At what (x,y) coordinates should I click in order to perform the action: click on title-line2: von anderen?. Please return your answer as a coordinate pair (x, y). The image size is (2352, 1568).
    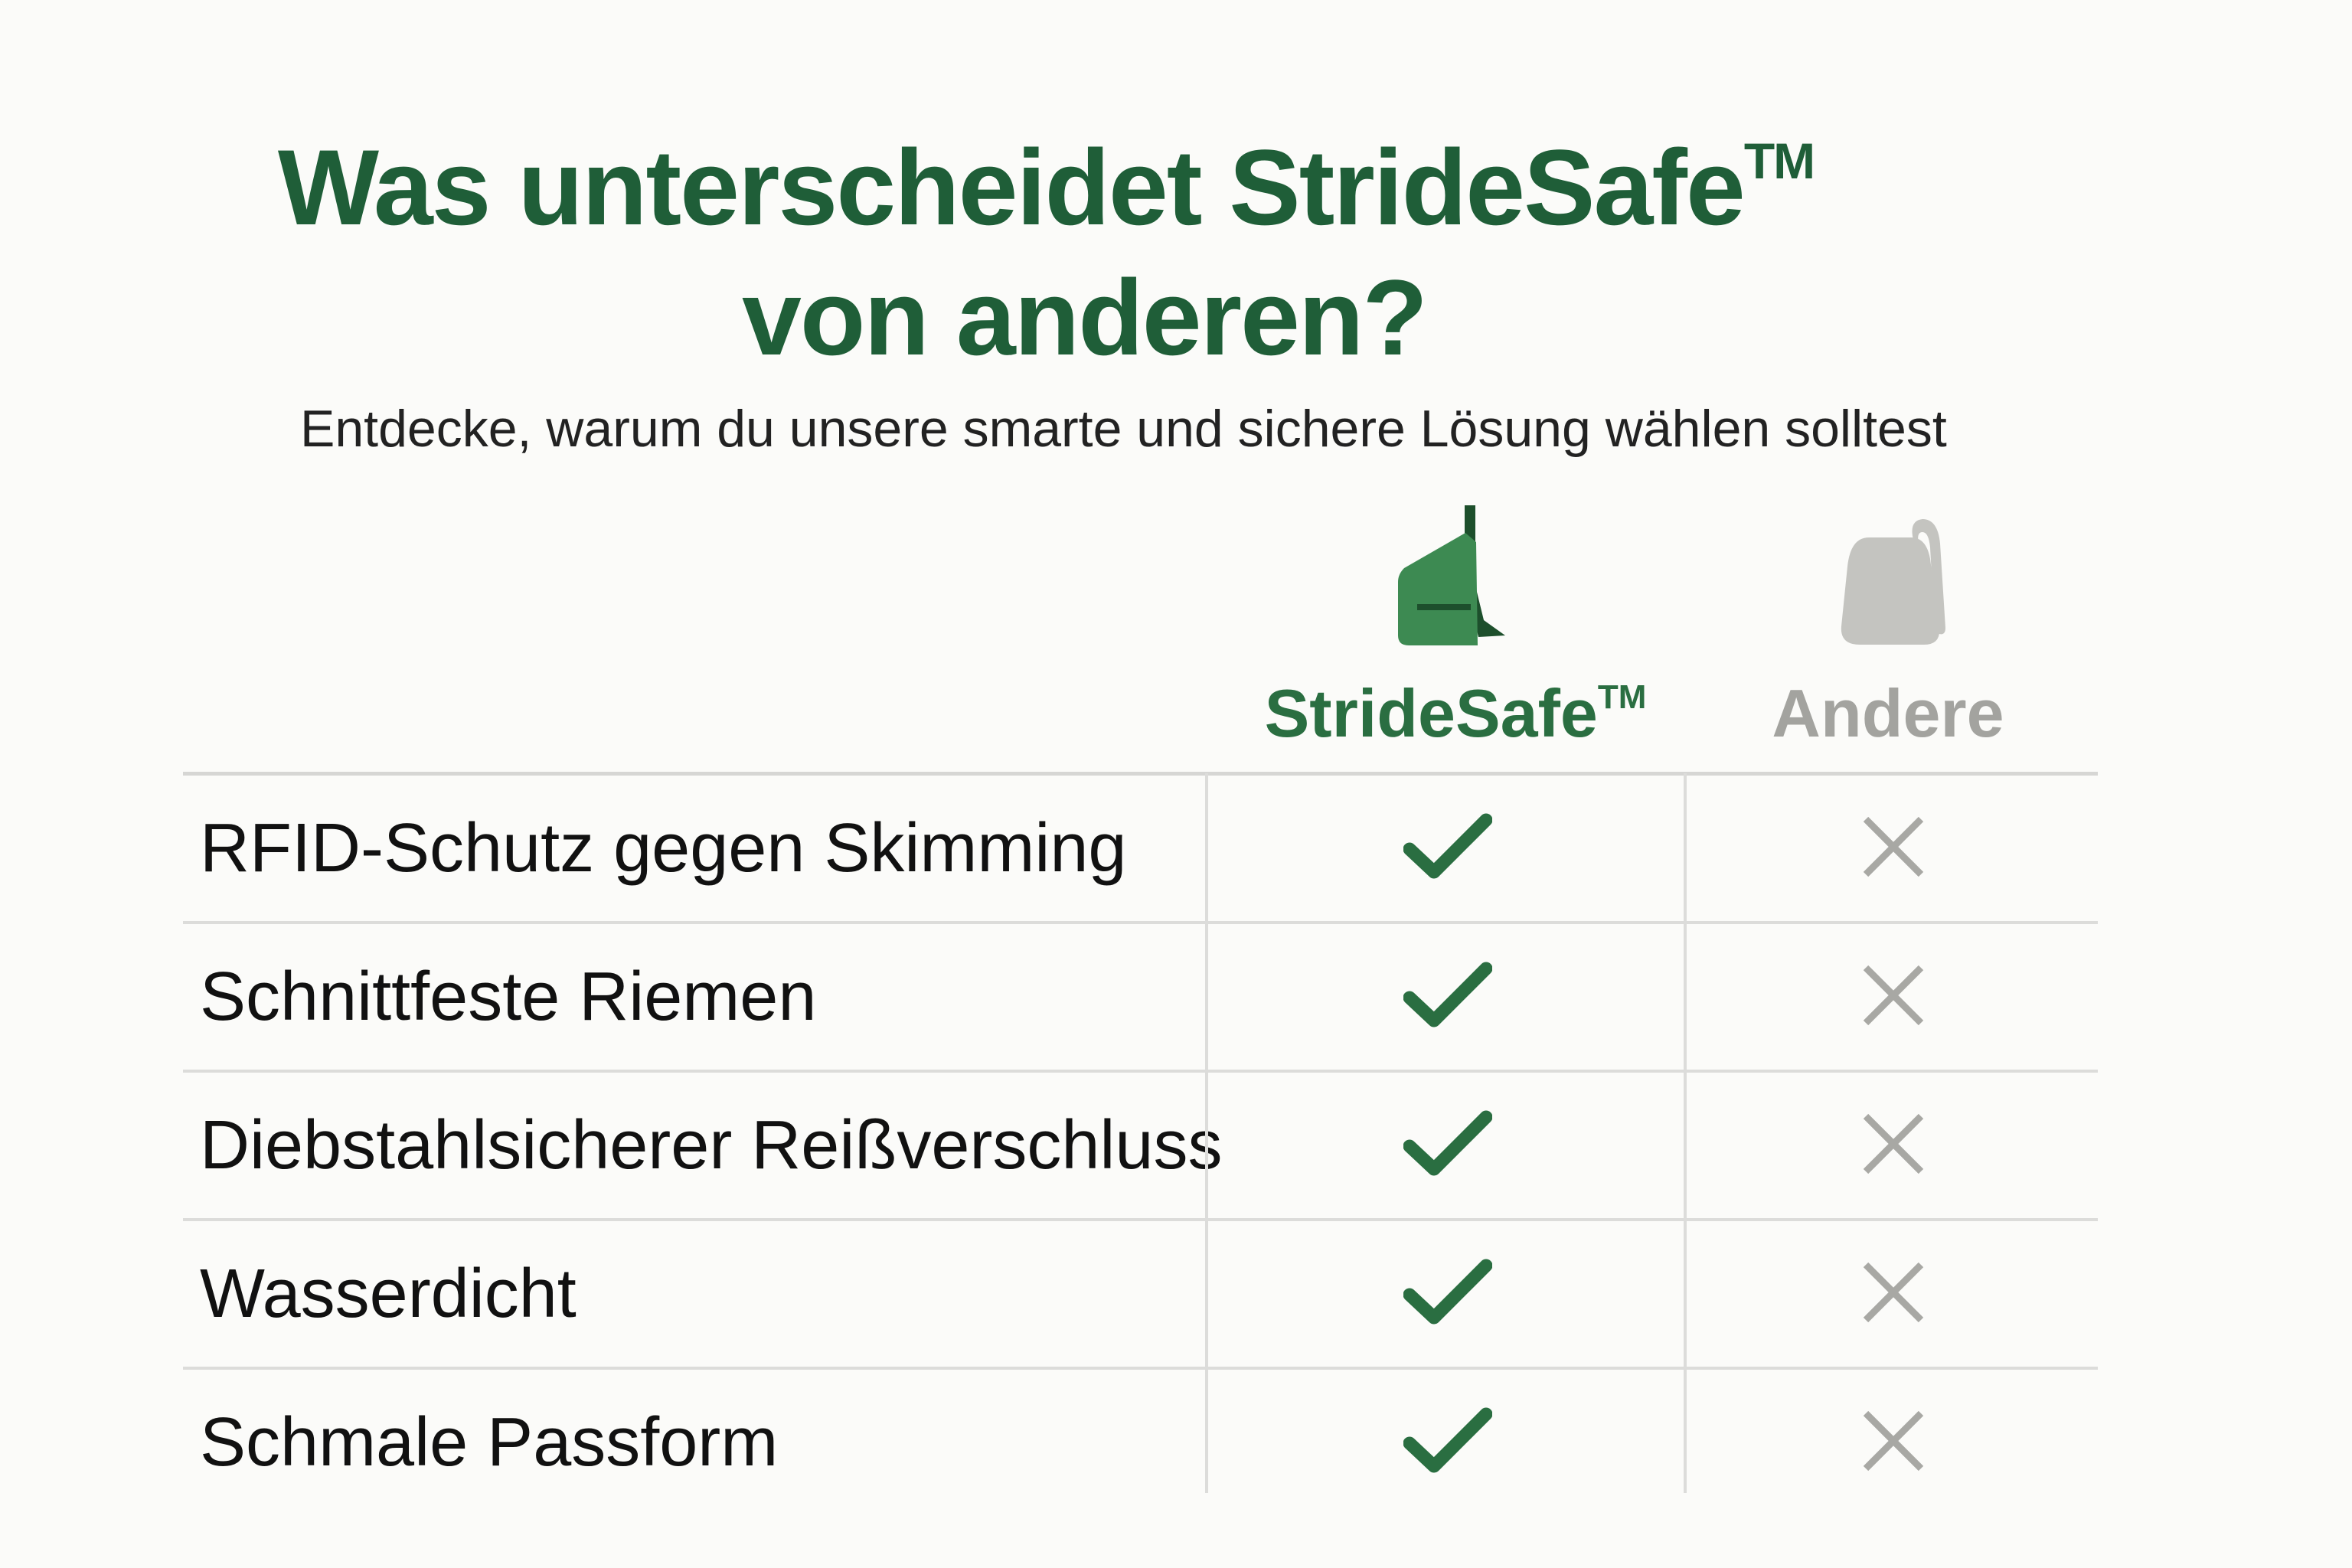
    Looking at the image, I should click on (1085, 317).